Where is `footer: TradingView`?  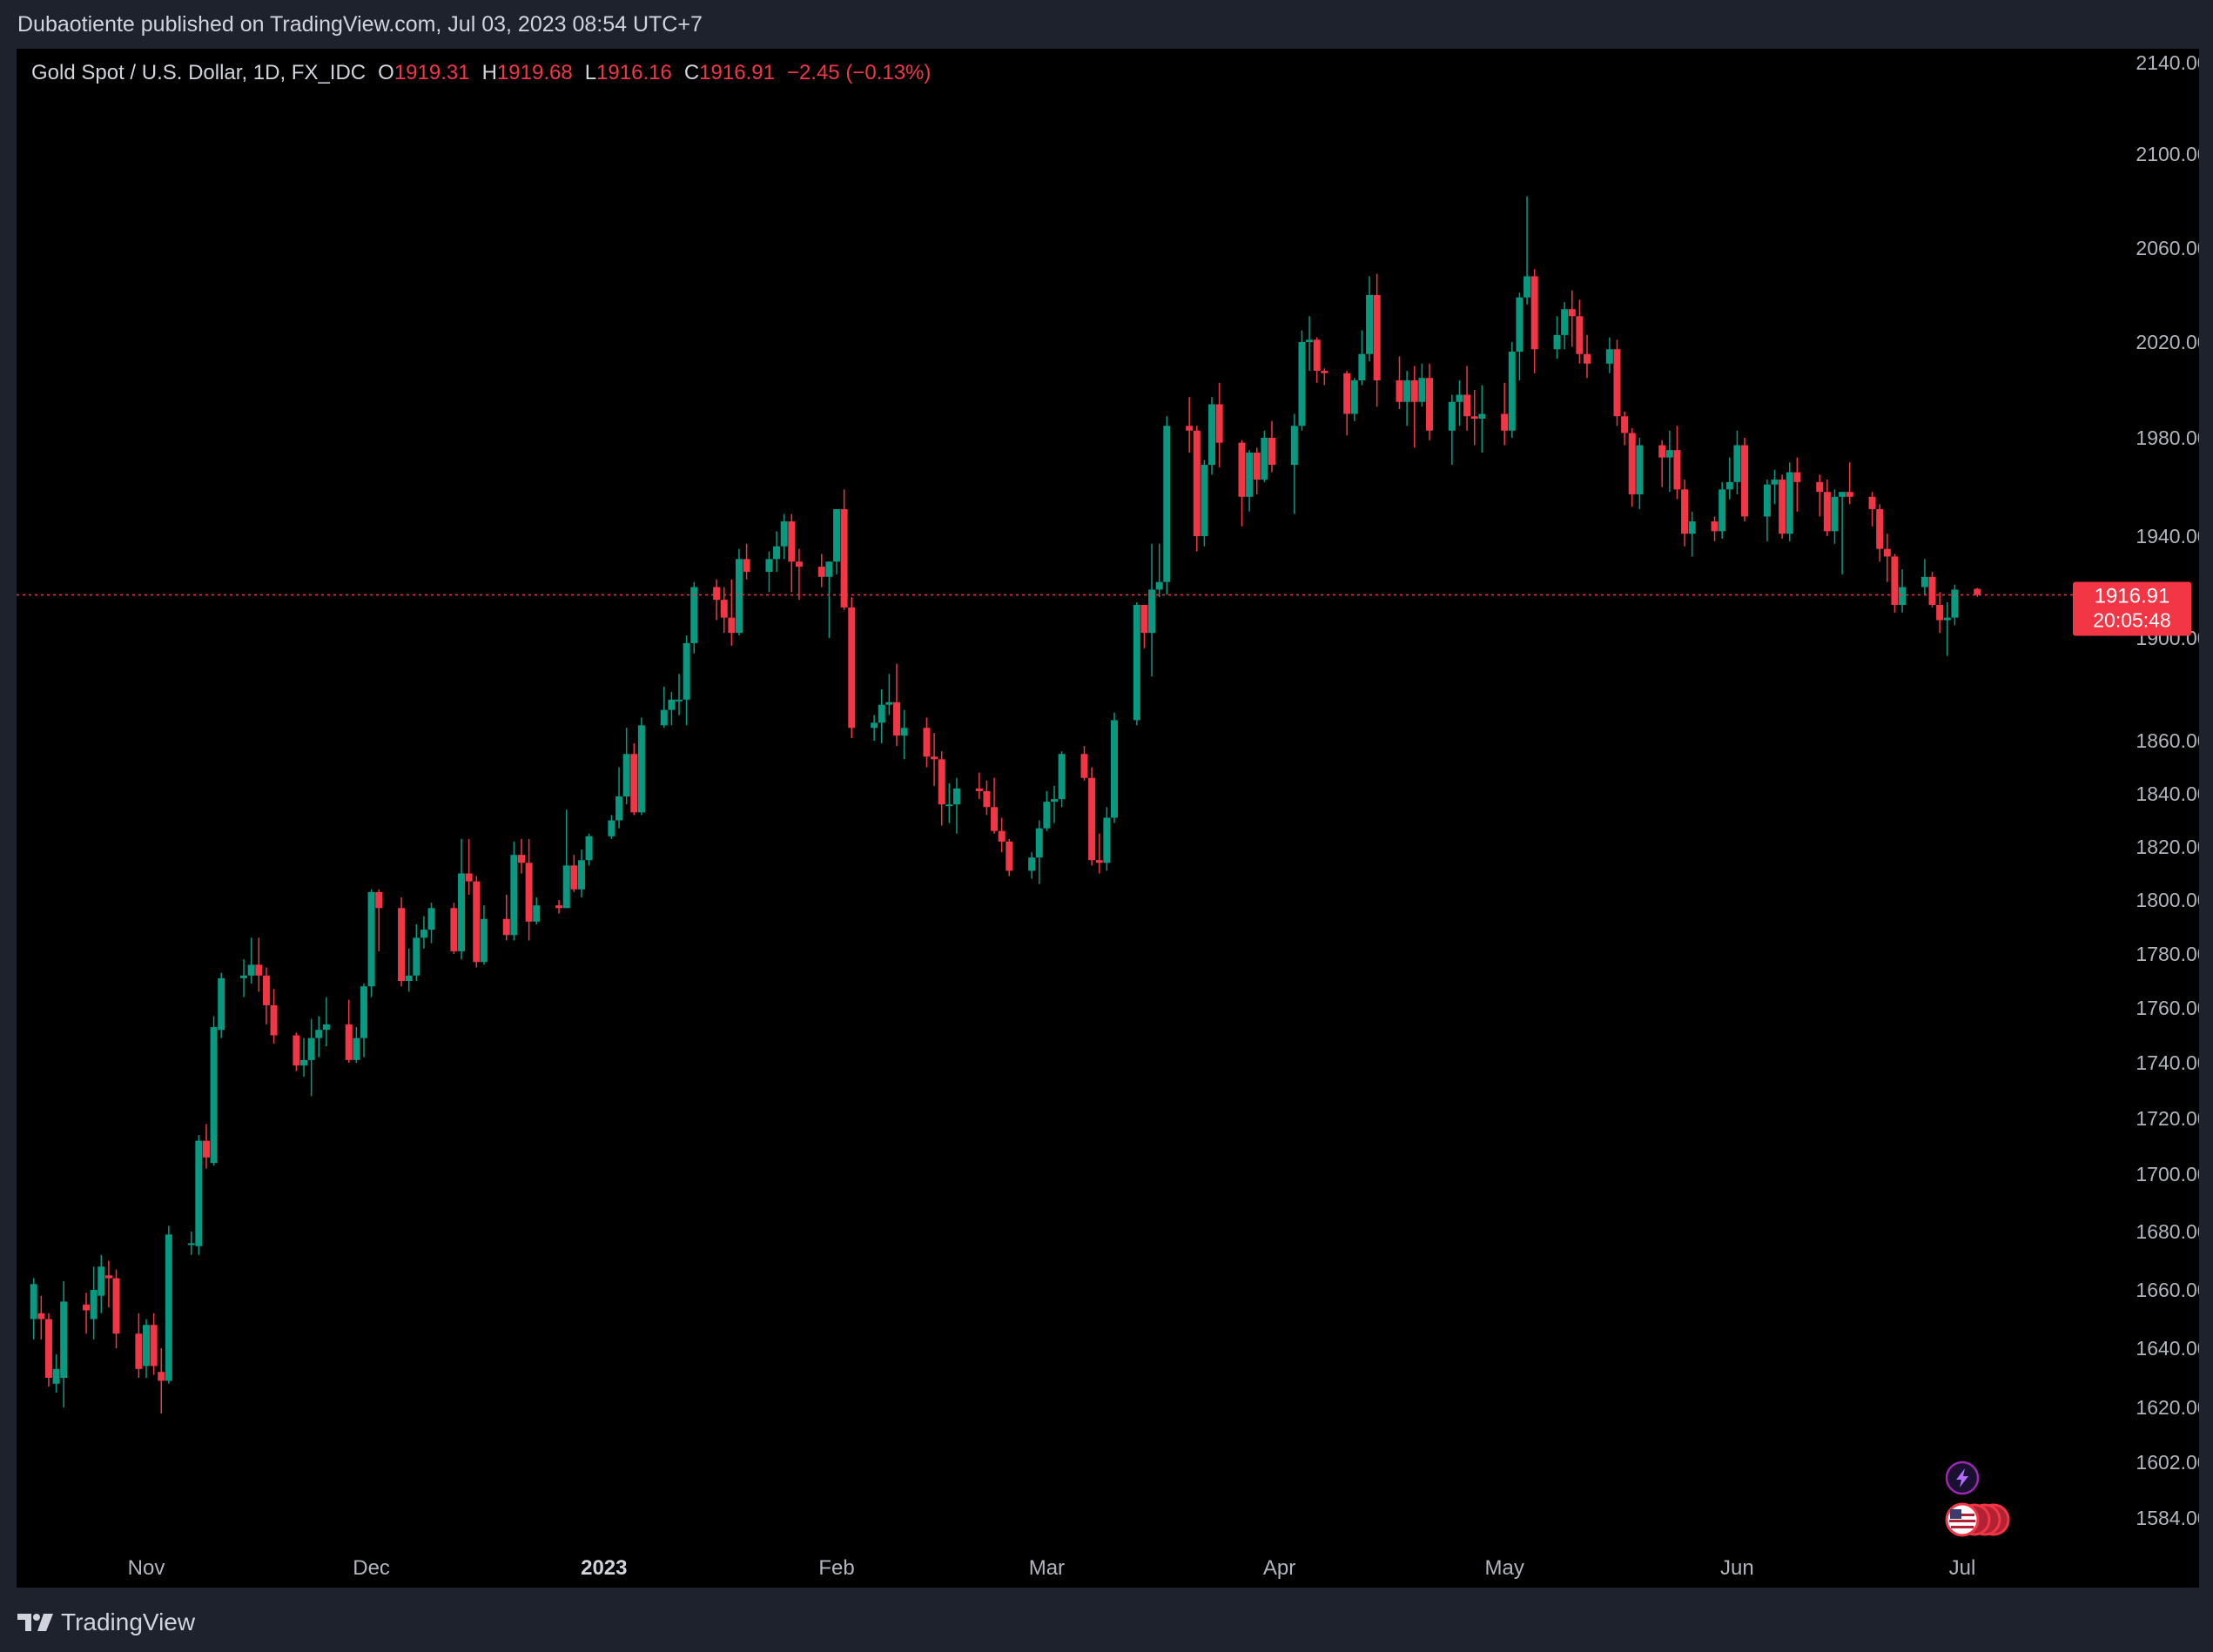 footer: TradingView is located at coordinates (106, 1622).